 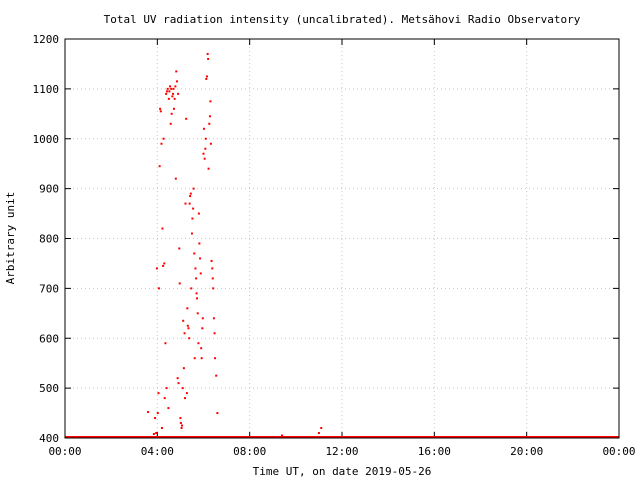 I want to click on y-tick-label: 1200, so click(x=46, y=39).